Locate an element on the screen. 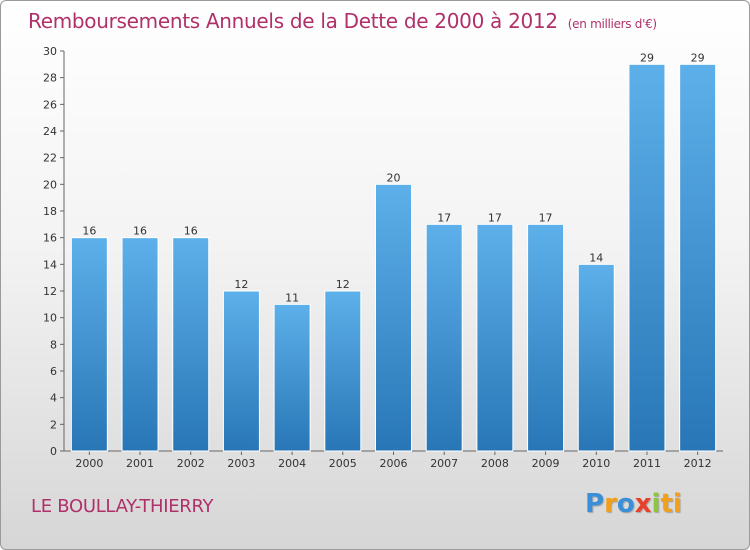 Image resolution: width=750 pixels, height=550 pixels. y-tick-label: 10 is located at coordinates (50, 318).